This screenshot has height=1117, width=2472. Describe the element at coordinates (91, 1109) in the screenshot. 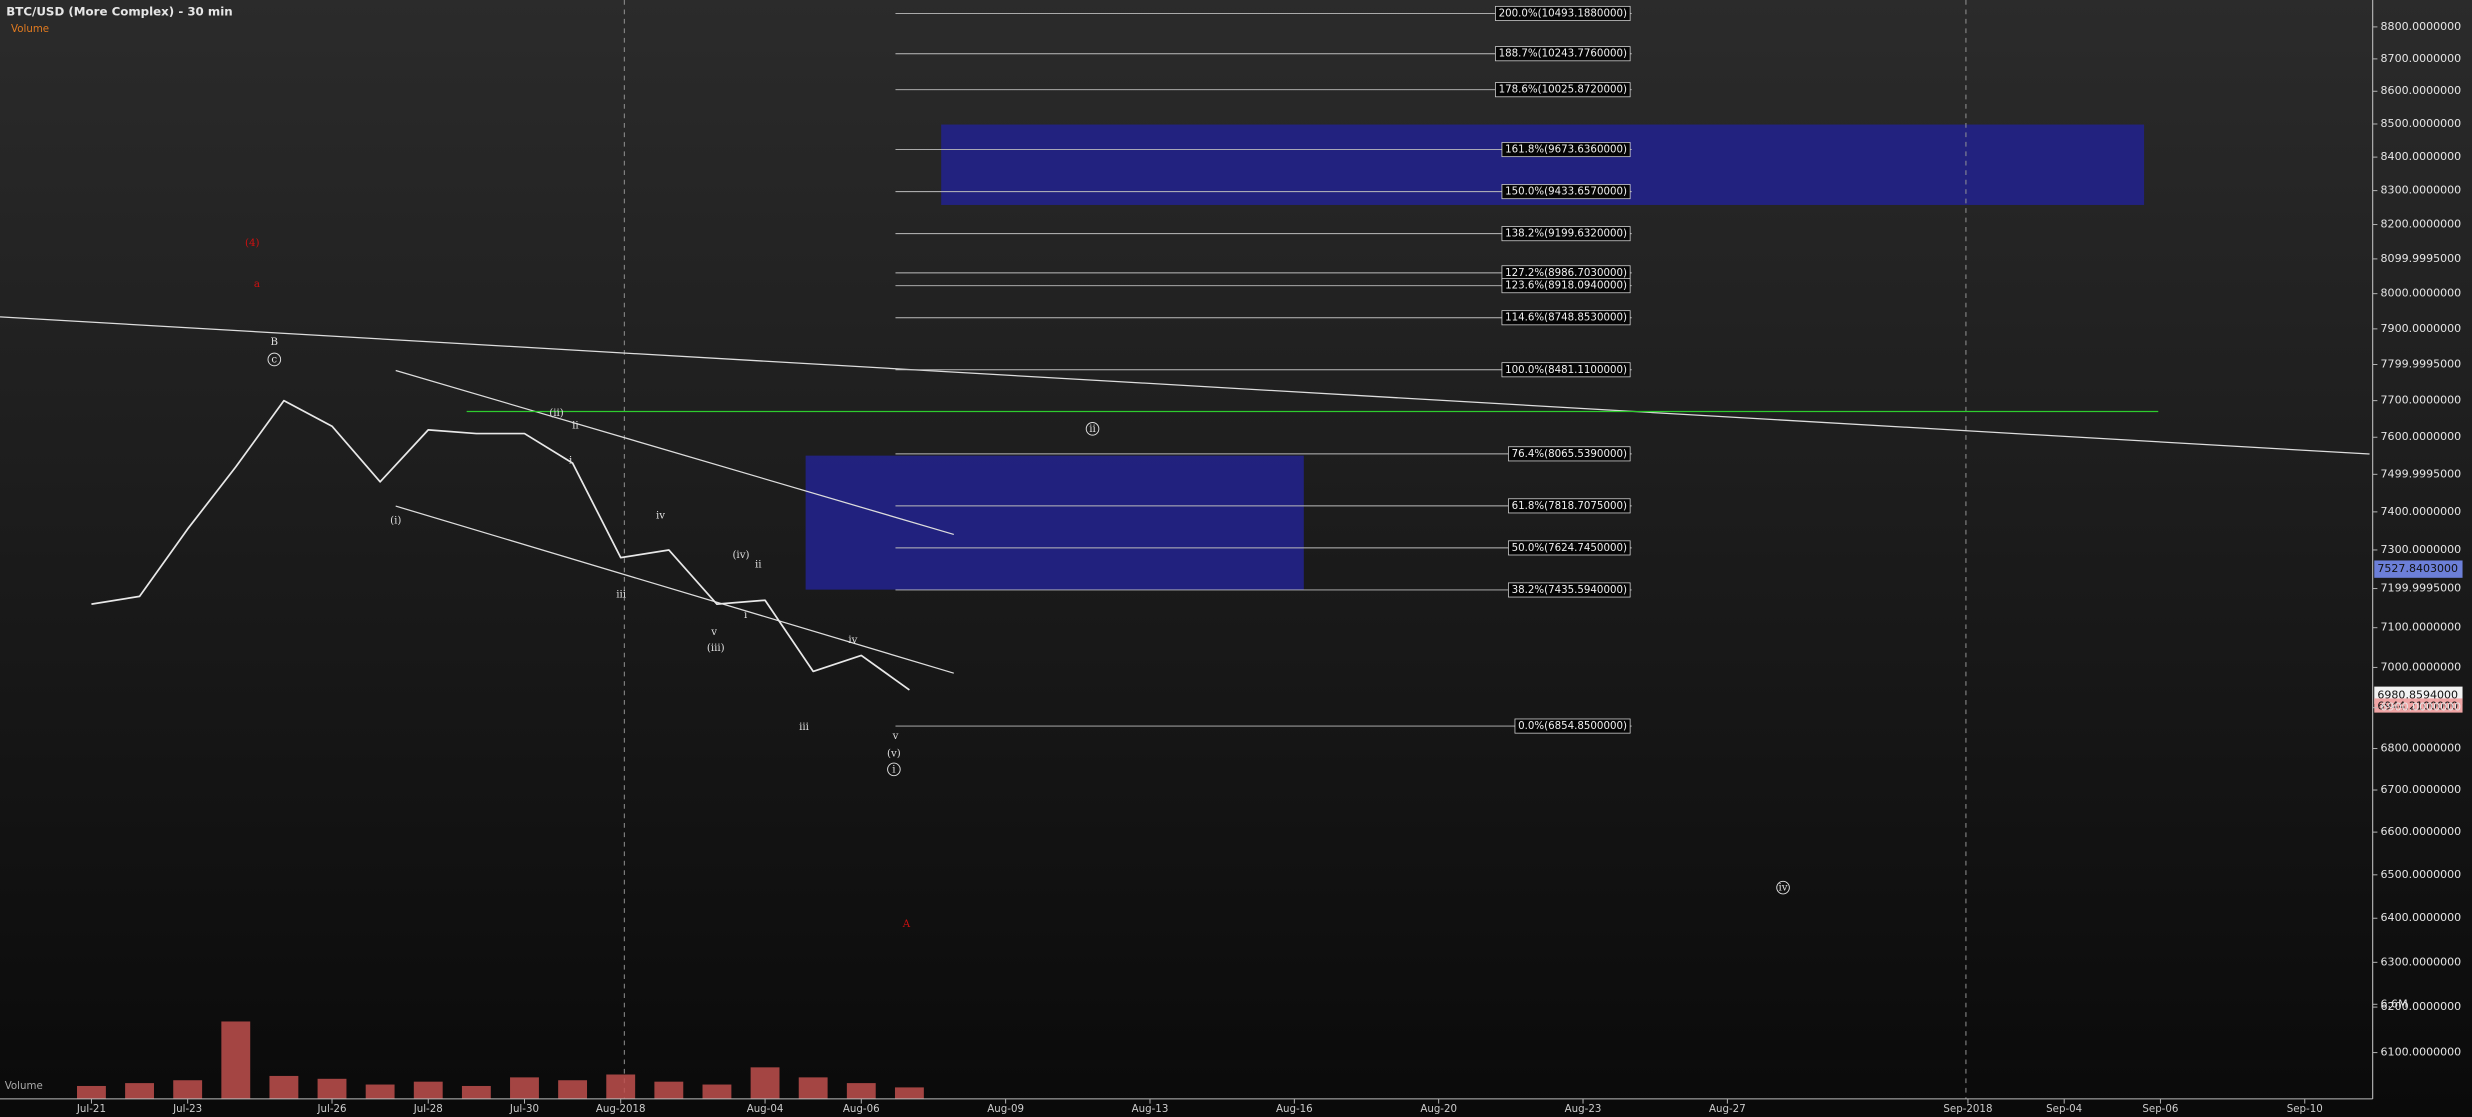

I see `x-tick-label: Jul-21` at that location.